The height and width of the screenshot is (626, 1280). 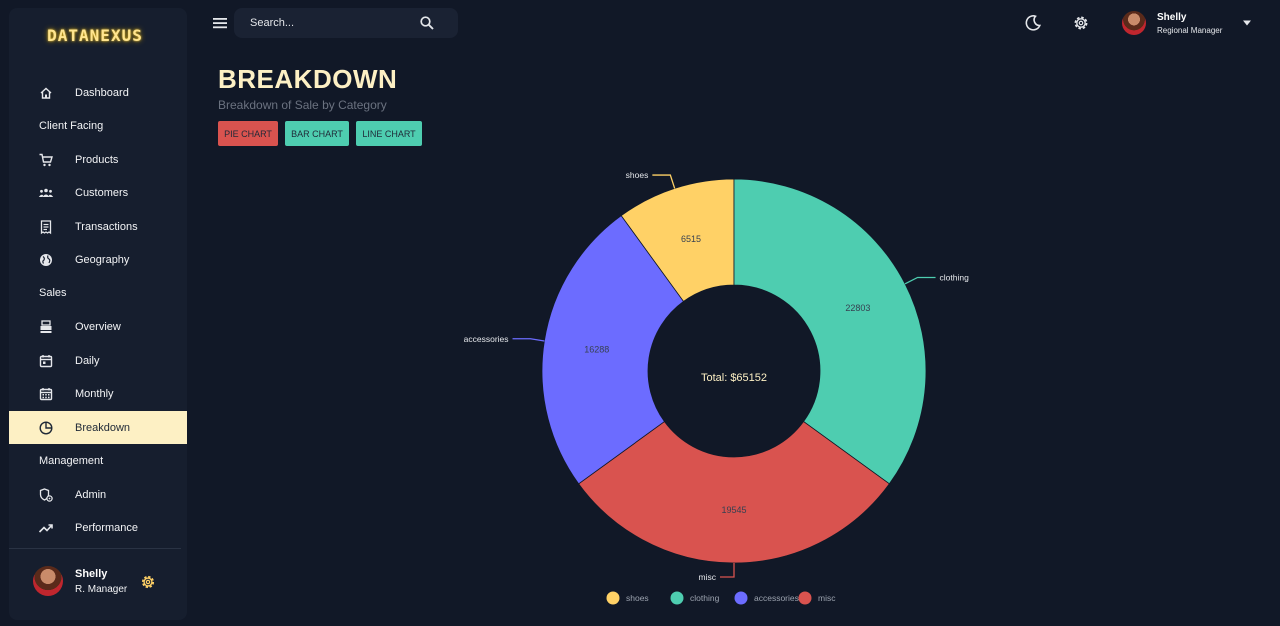 I want to click on sidebar-section-sales: Sales, so click(x=53, y=293).